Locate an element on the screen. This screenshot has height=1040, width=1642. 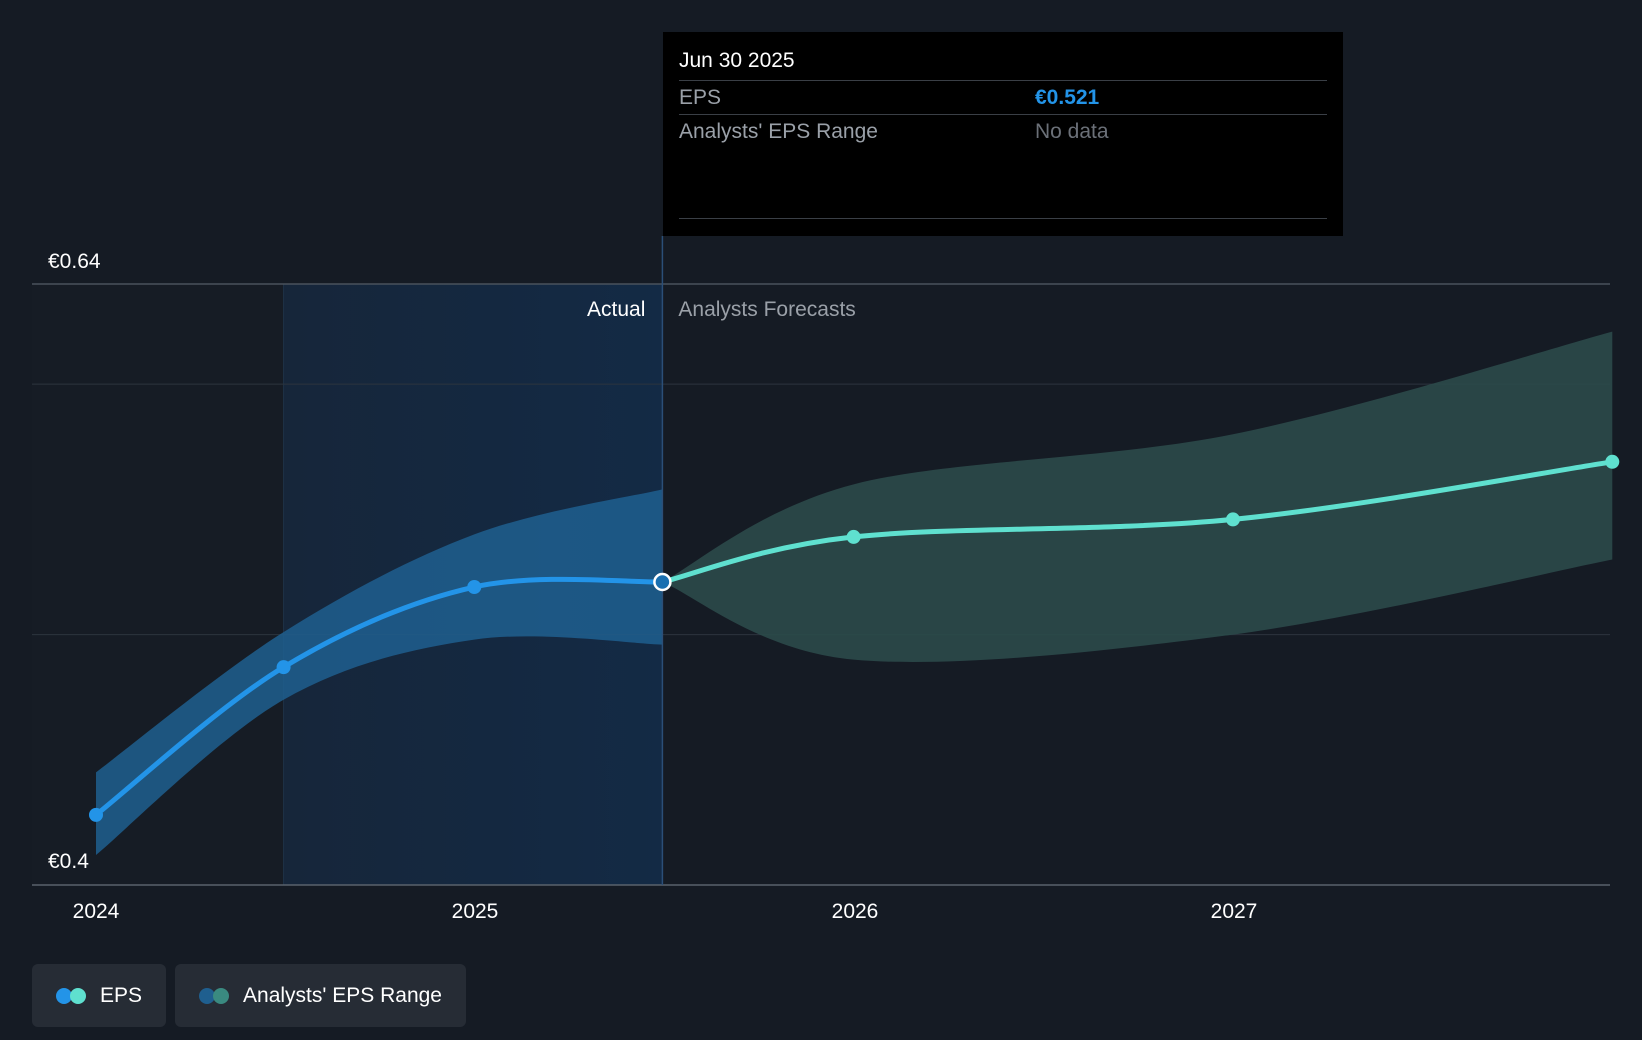
tooltip-eps-row: EPS €0.521 is located at coordinates (1003, 97).